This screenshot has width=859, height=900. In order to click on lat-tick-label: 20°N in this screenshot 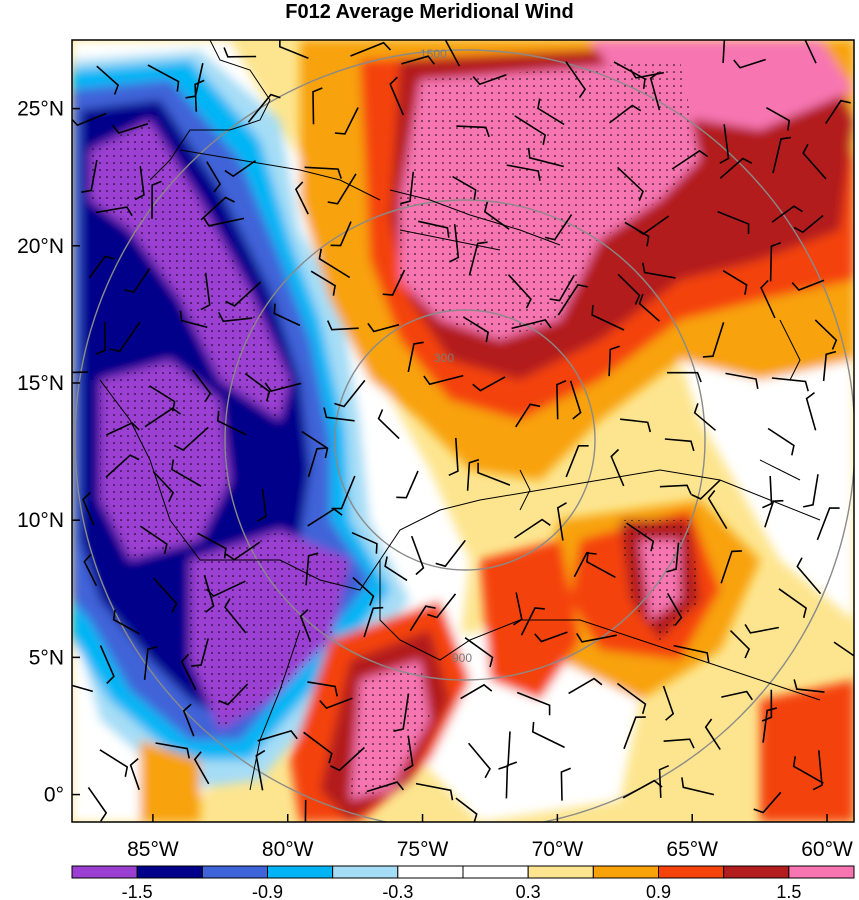, I will do `click(40, 246)`.